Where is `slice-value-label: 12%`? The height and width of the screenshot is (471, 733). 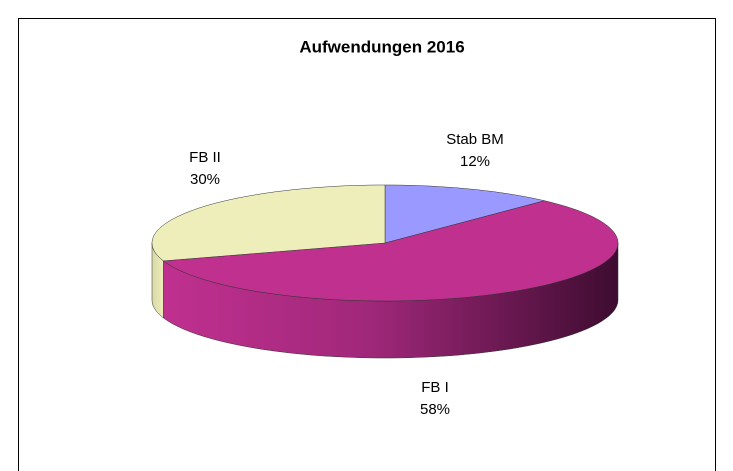
slice-value-label: 12% is located at coordinates (475, 161).